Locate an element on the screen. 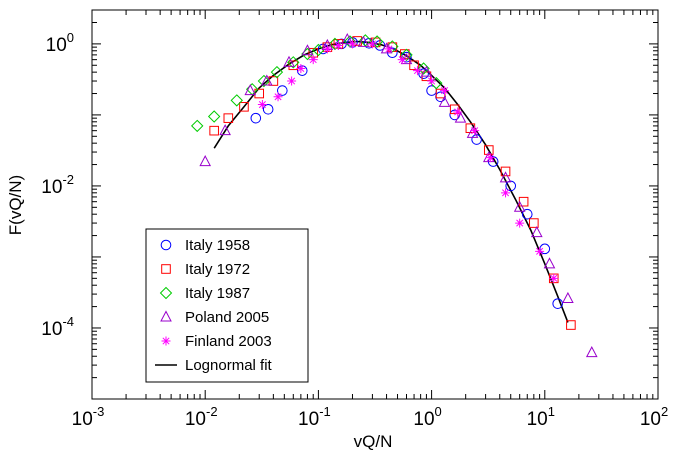  legend-entry: Lognormal fit is located at coordinates (214, 365).